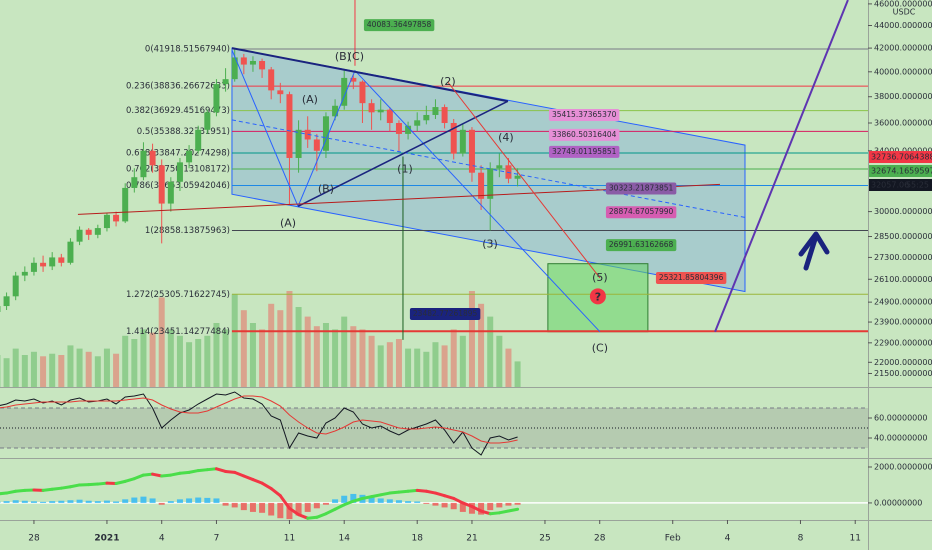  What do you see at coordinates (900, 438) in the screenshot?
I see `y-tick-label: 40.00000000` at bounding box center [900, 438].